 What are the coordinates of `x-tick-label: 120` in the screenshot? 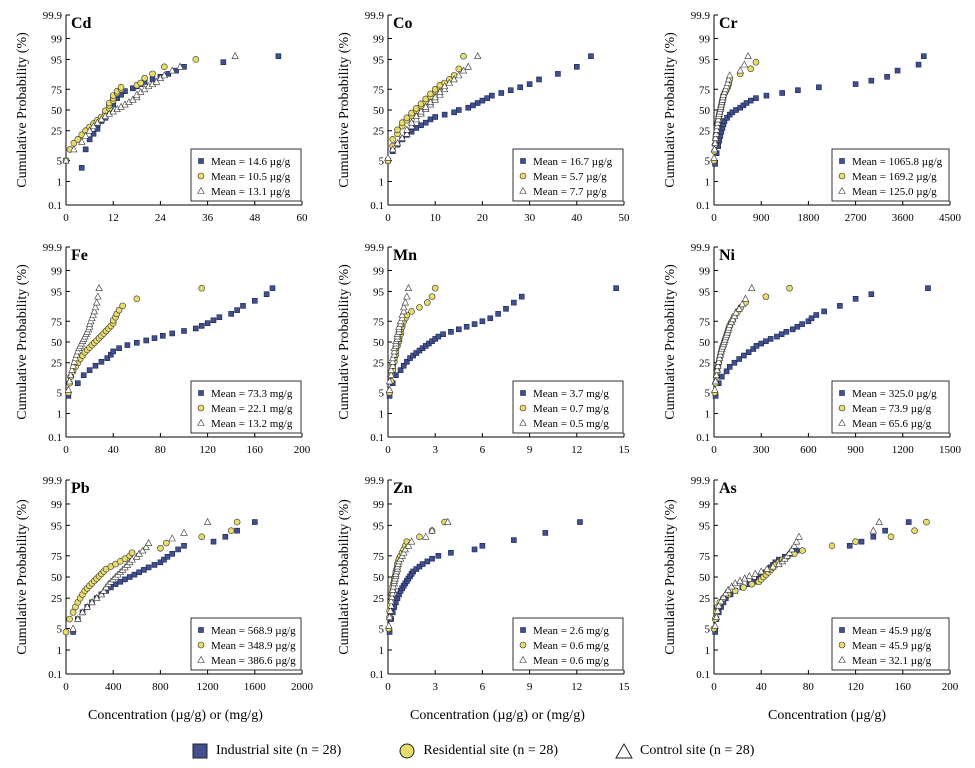 It's located at (207, 450).